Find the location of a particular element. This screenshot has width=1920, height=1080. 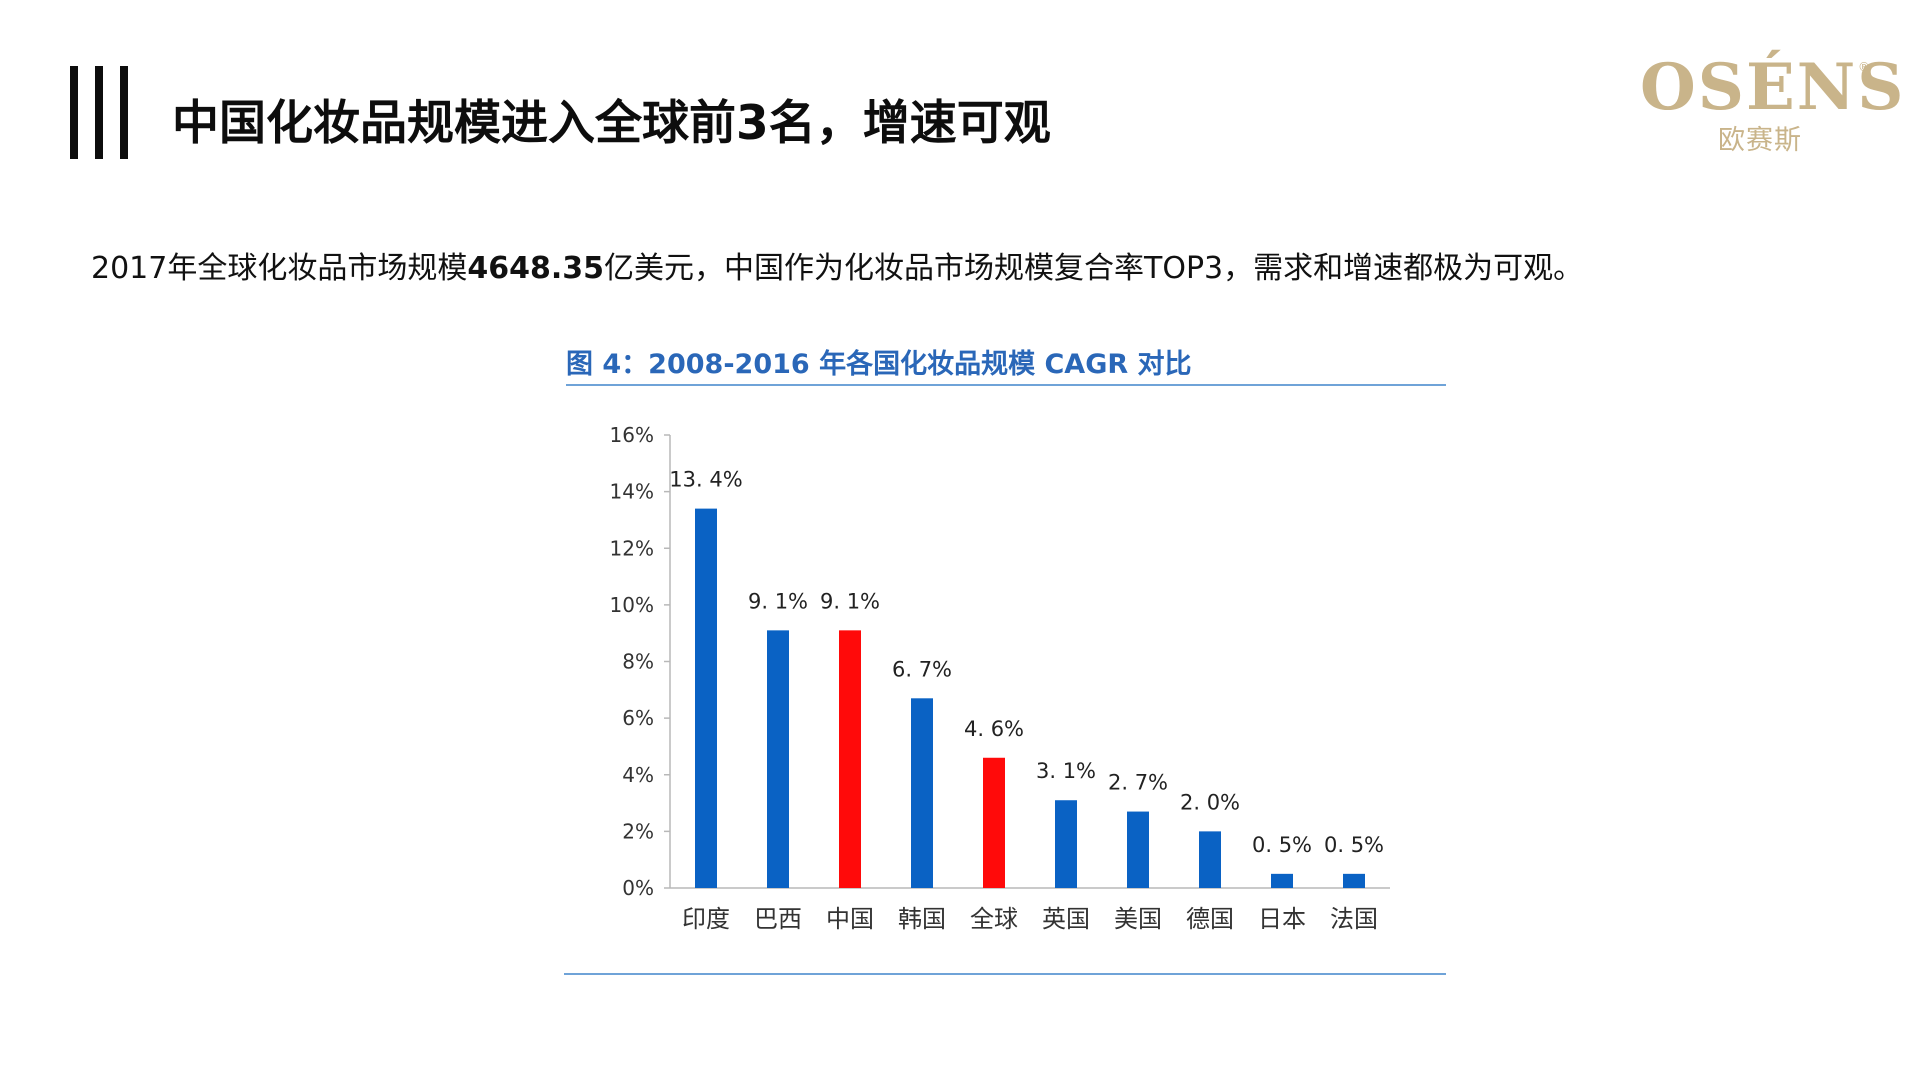

y-tick-label: 0% is located at coordinates (638, 888).